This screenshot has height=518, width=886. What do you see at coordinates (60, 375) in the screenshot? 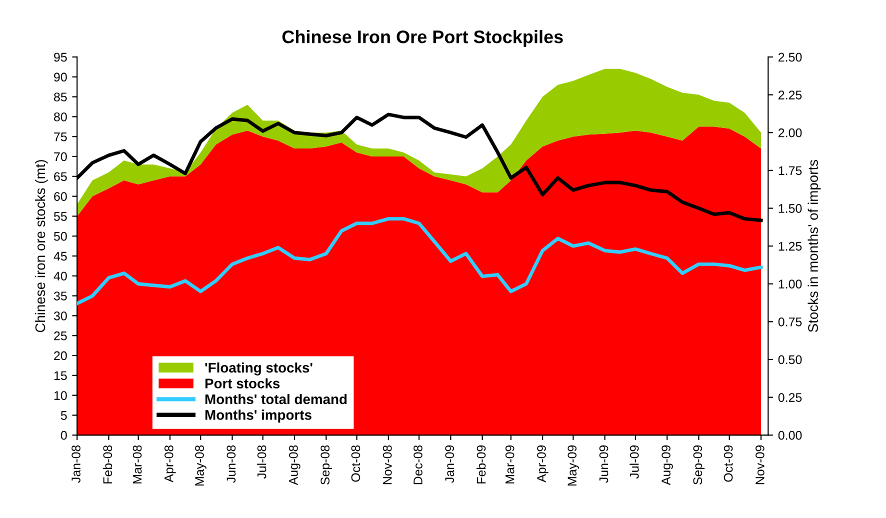
I see `y-tick-label: 15` at bounding box center [60, 375].